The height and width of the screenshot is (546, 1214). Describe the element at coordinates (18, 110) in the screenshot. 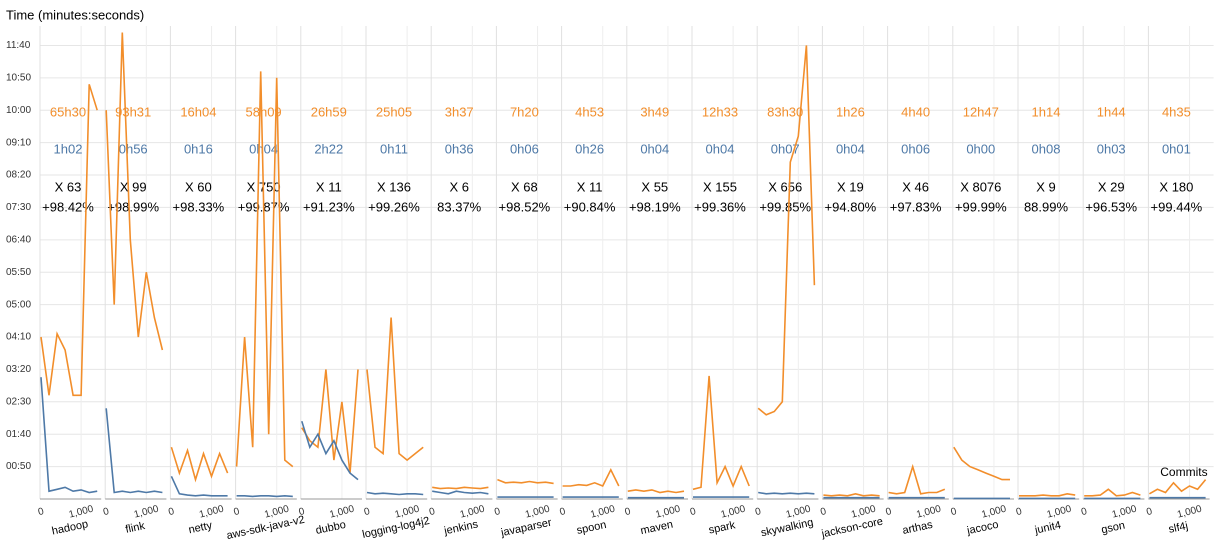

I see `y-tick-label: 10:00` at that location.